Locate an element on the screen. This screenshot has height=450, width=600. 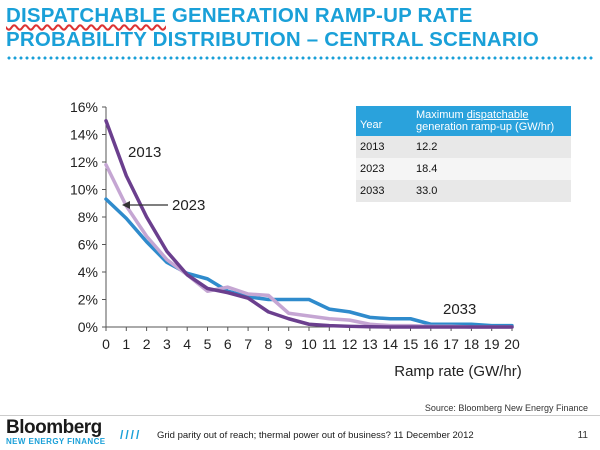
title-line1-rest: GENERATION RAMP-UP RATE is located at coordinates (319, 15).